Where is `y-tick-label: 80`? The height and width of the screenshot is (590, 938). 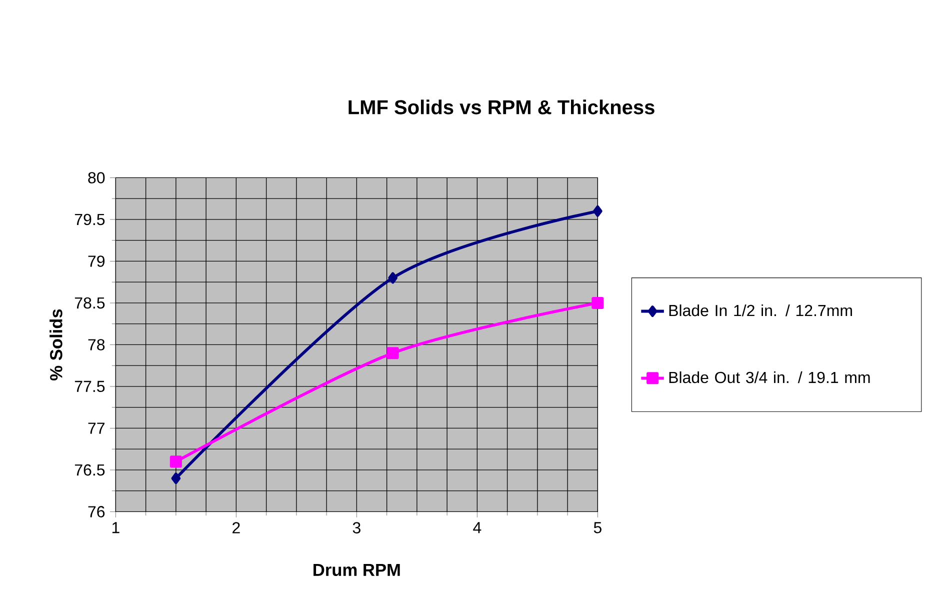
y-tick-label: 80 is located at coordinates (96, 178).